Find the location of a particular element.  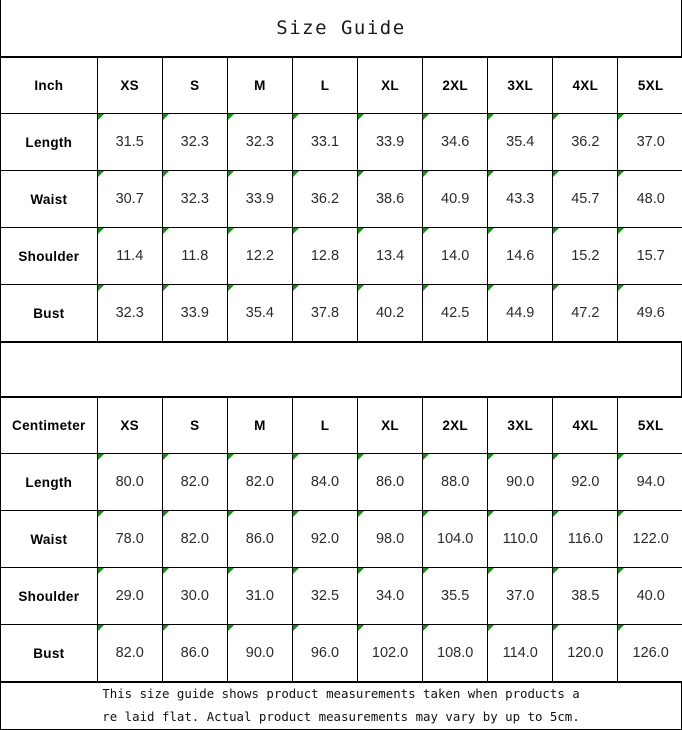

cm-header-5xl: 5XL is located at coordinates (649, 426).